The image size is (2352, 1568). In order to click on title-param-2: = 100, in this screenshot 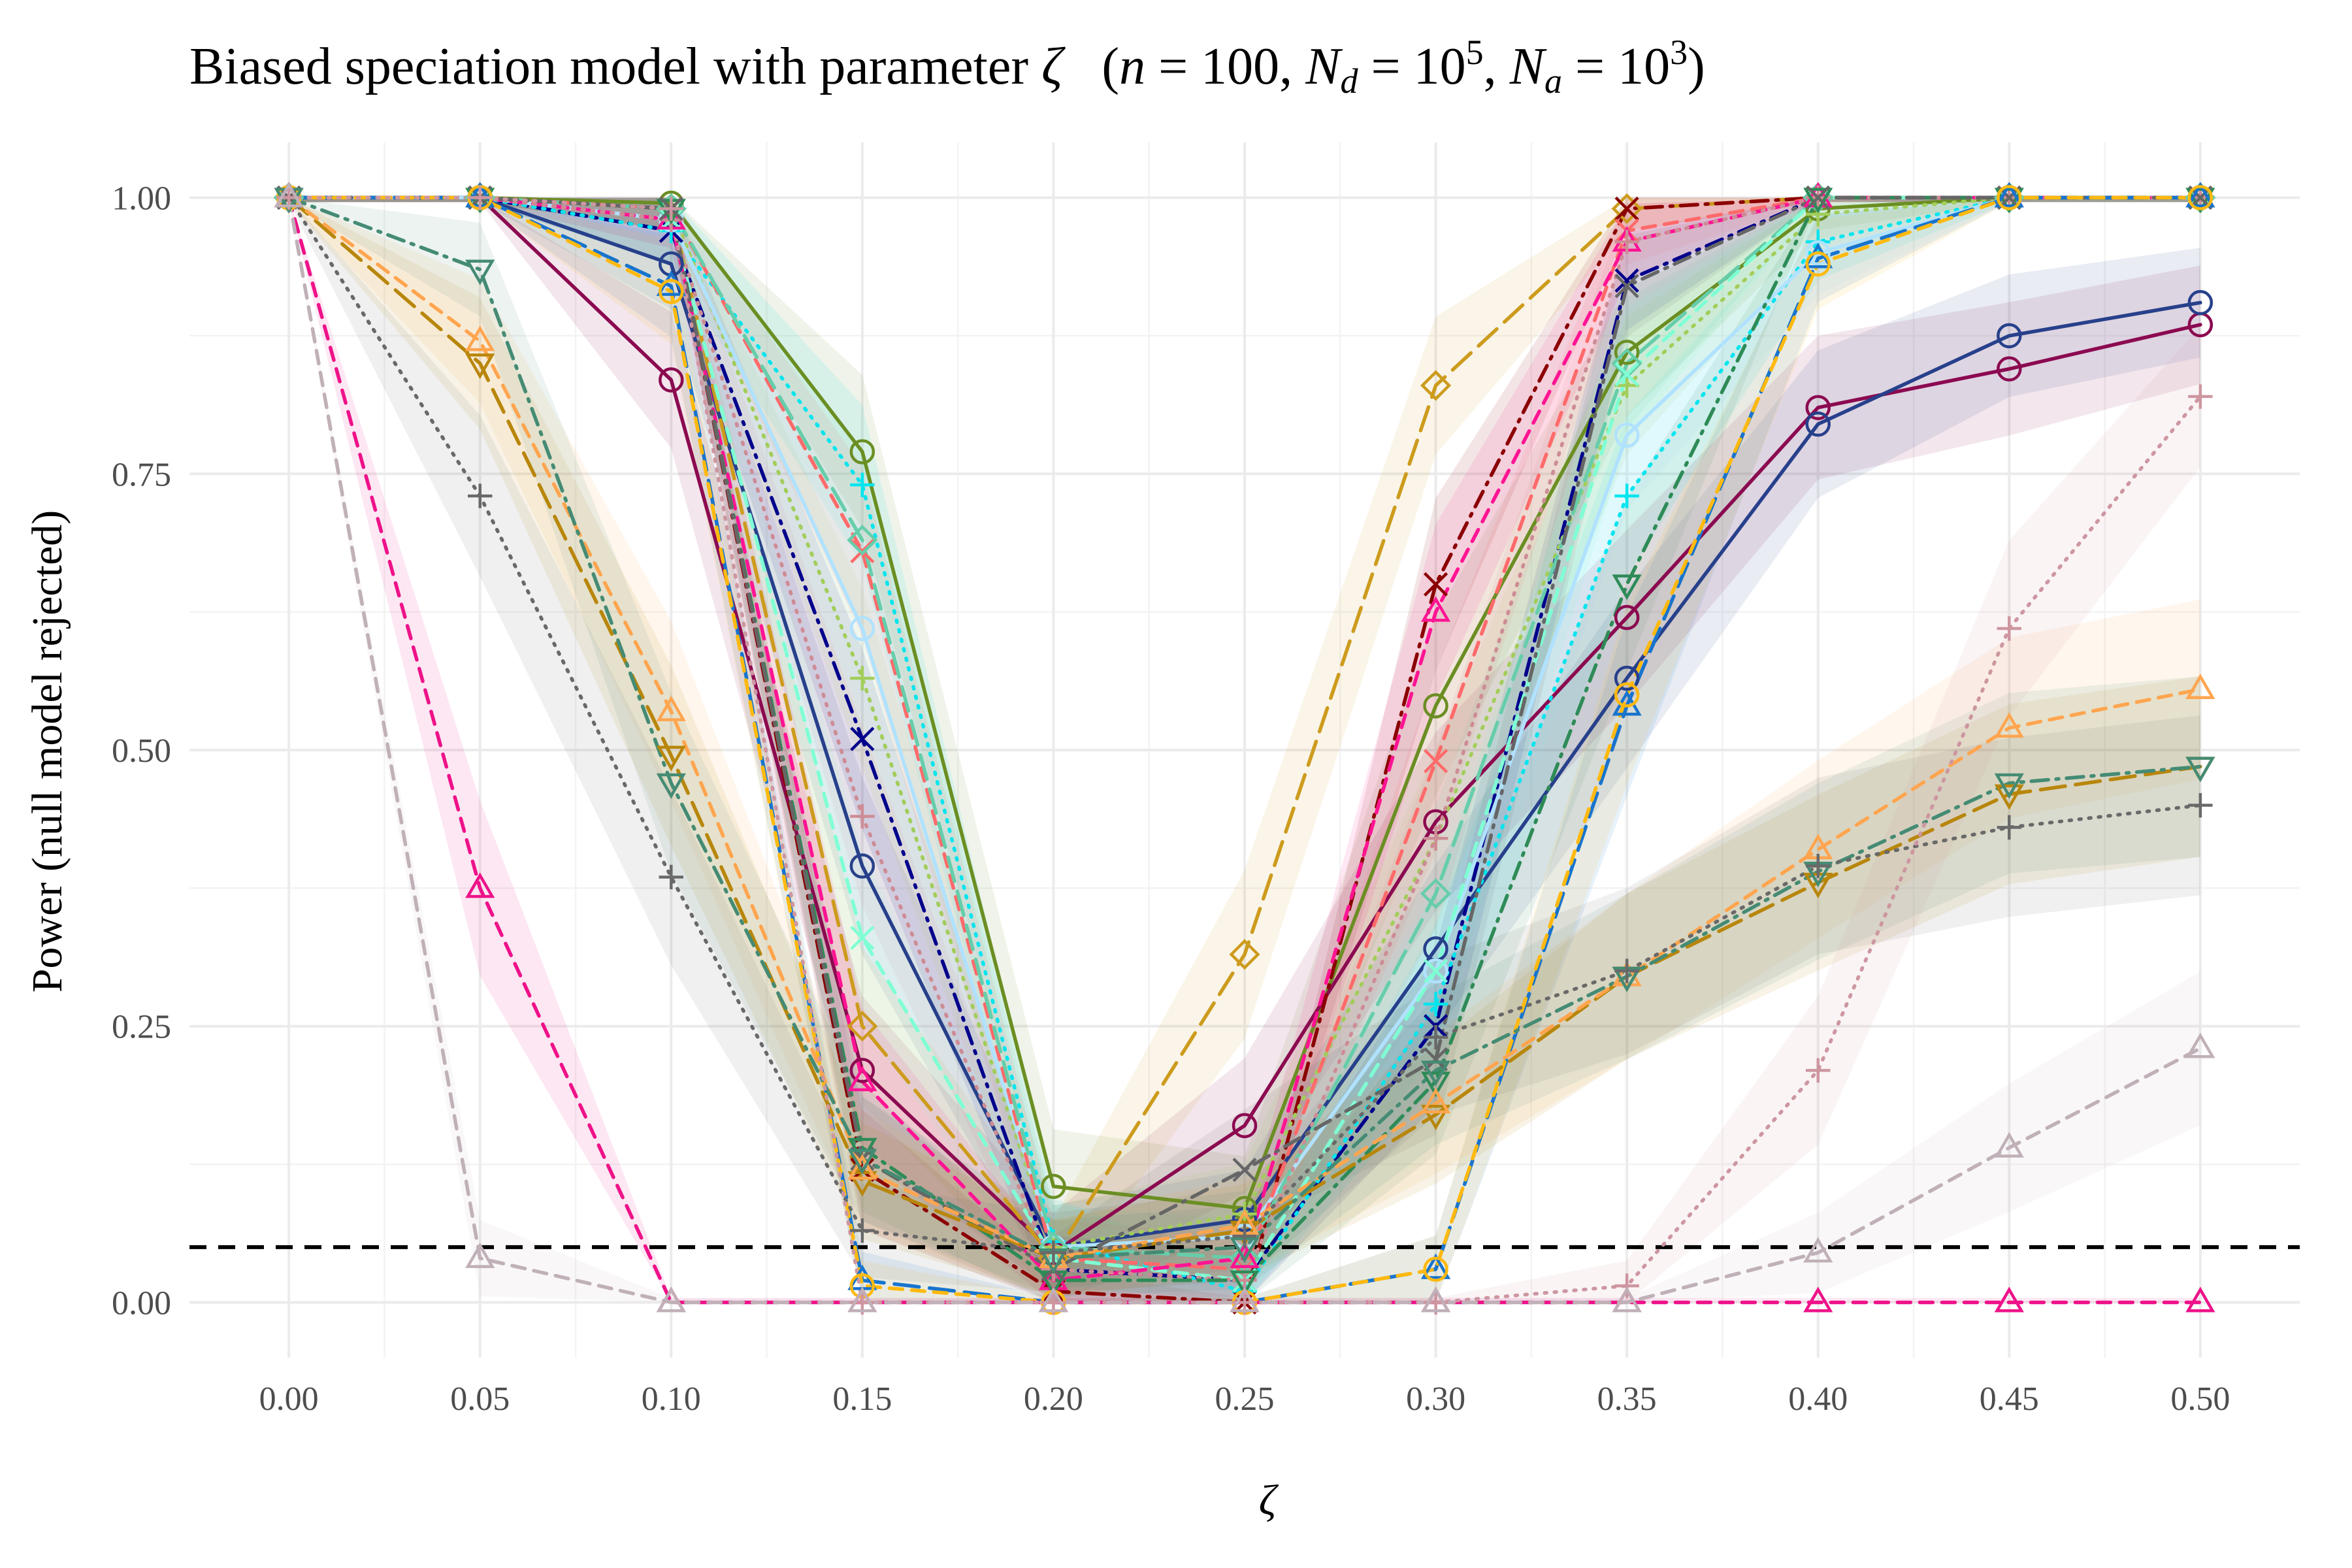, I will do `click(1225, 66)`.